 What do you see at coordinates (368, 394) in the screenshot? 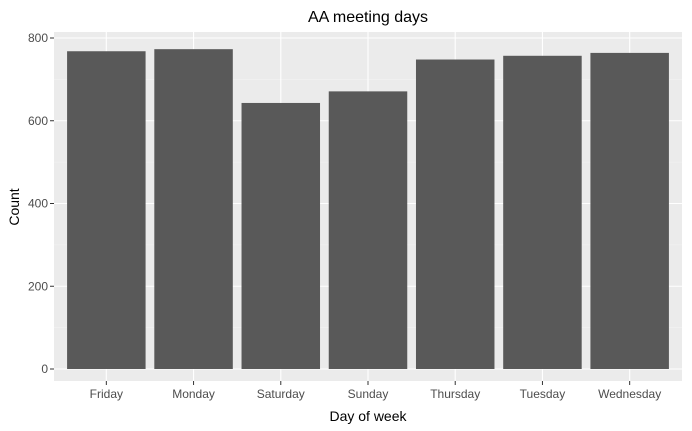
I see `x-tick-label: Sunday` at bounding box center [368, 394].